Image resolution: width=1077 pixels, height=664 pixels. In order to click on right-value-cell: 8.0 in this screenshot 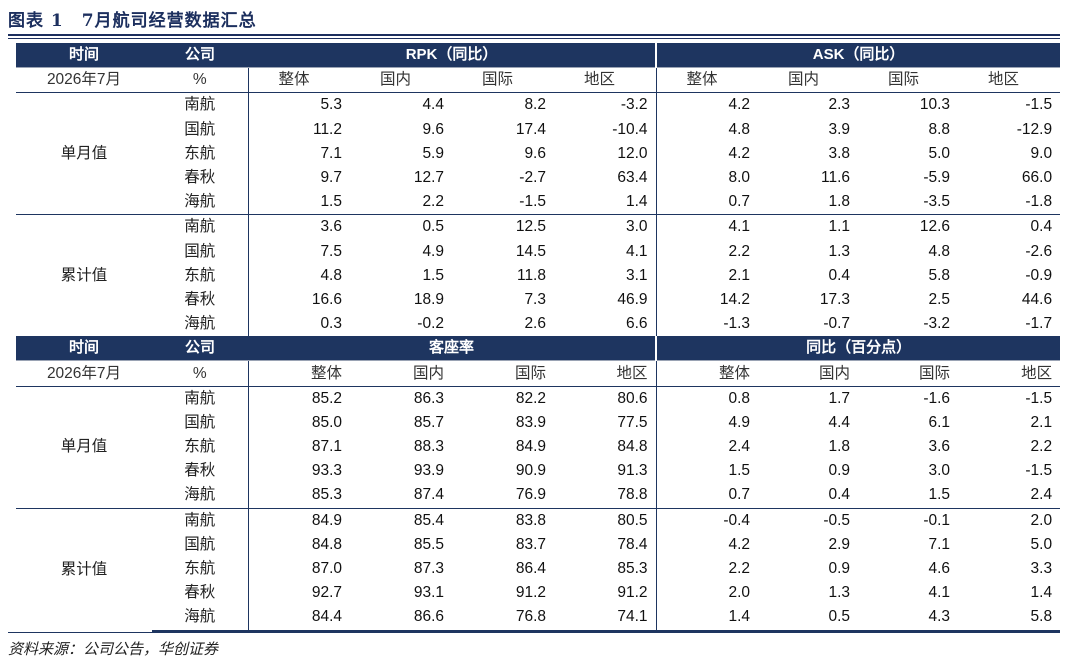, I will do `click(707, 178)`.